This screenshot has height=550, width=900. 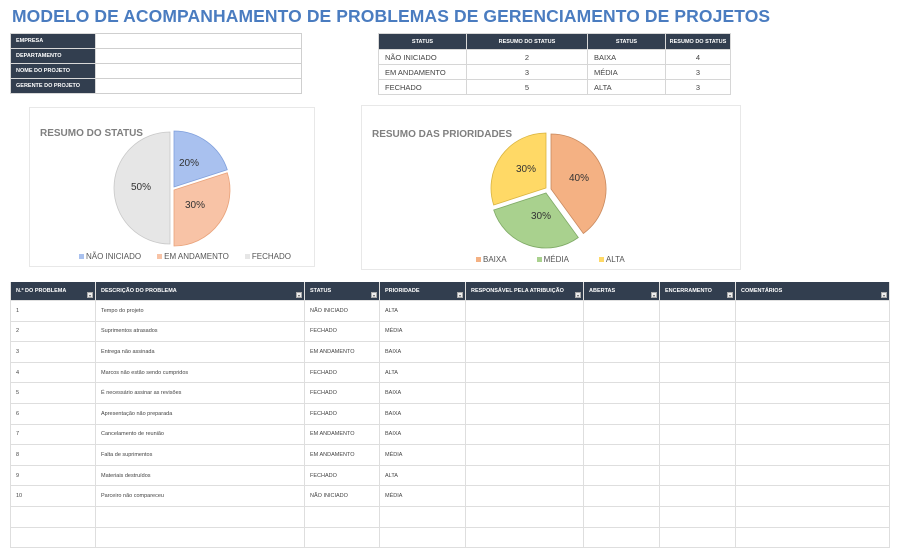 I want to click on issue-description: Apresentação não preparada, so click(x=200, y=413).